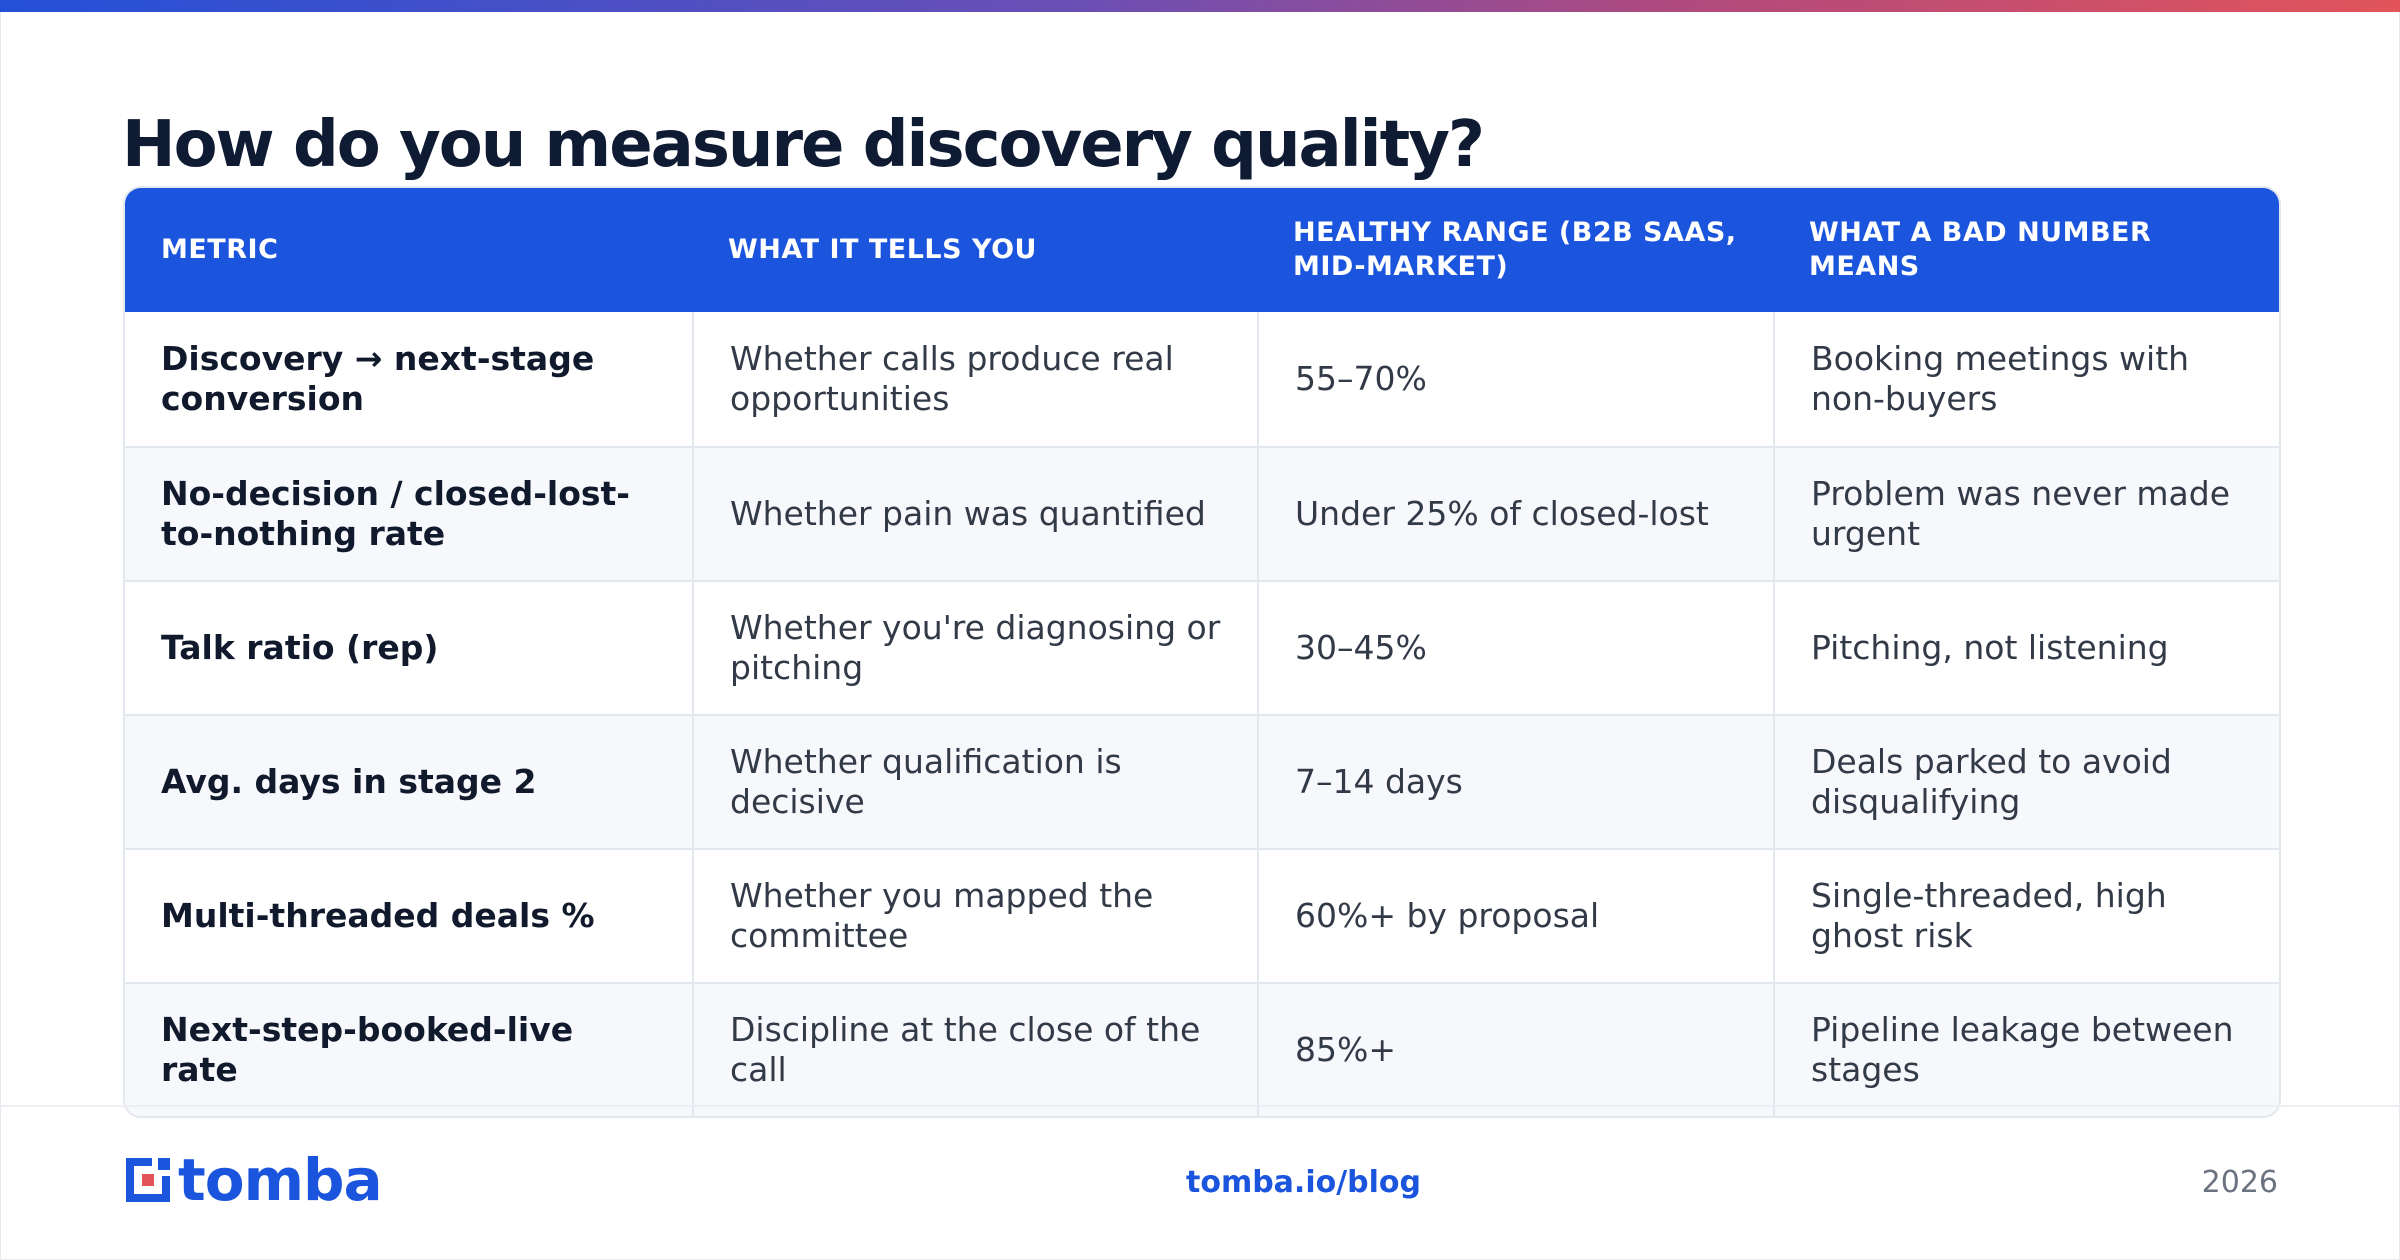  I want to click on cell-what-it-tells: Whether you're diagnosing or pitching, so click(974, 648).